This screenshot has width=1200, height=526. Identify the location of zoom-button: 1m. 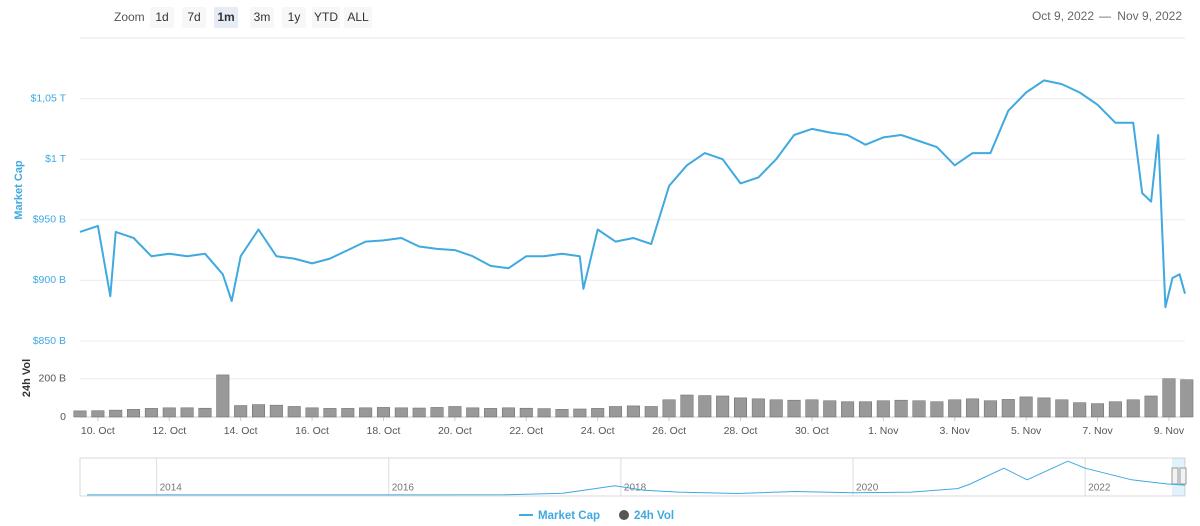
(225, 17).